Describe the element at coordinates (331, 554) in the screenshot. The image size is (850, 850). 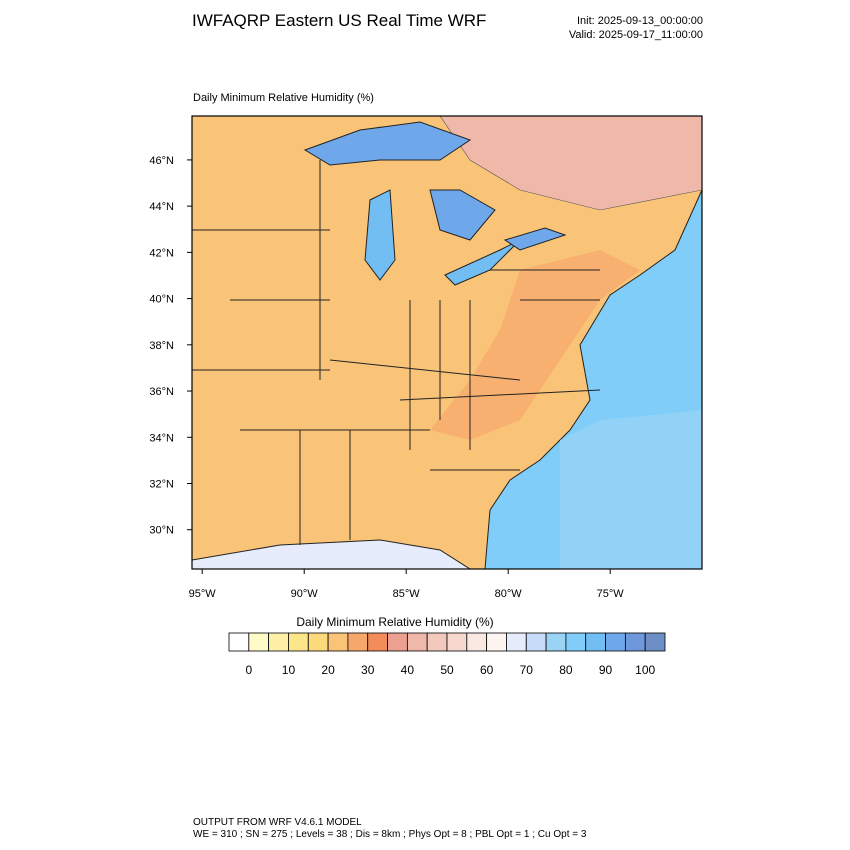
I see `gulf` at that location.